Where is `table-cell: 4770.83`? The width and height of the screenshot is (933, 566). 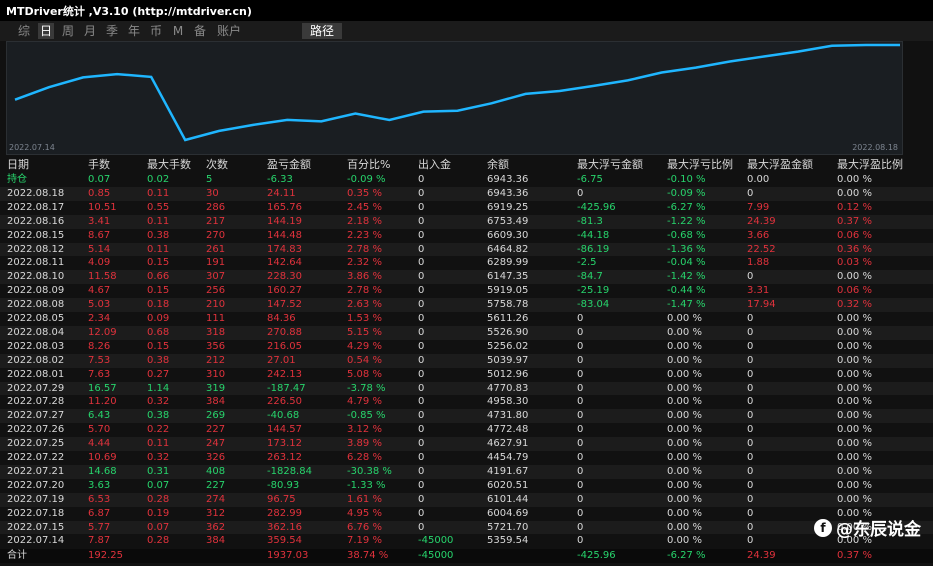 table-cell: 4770.83 is located at coordinates (508, 388).